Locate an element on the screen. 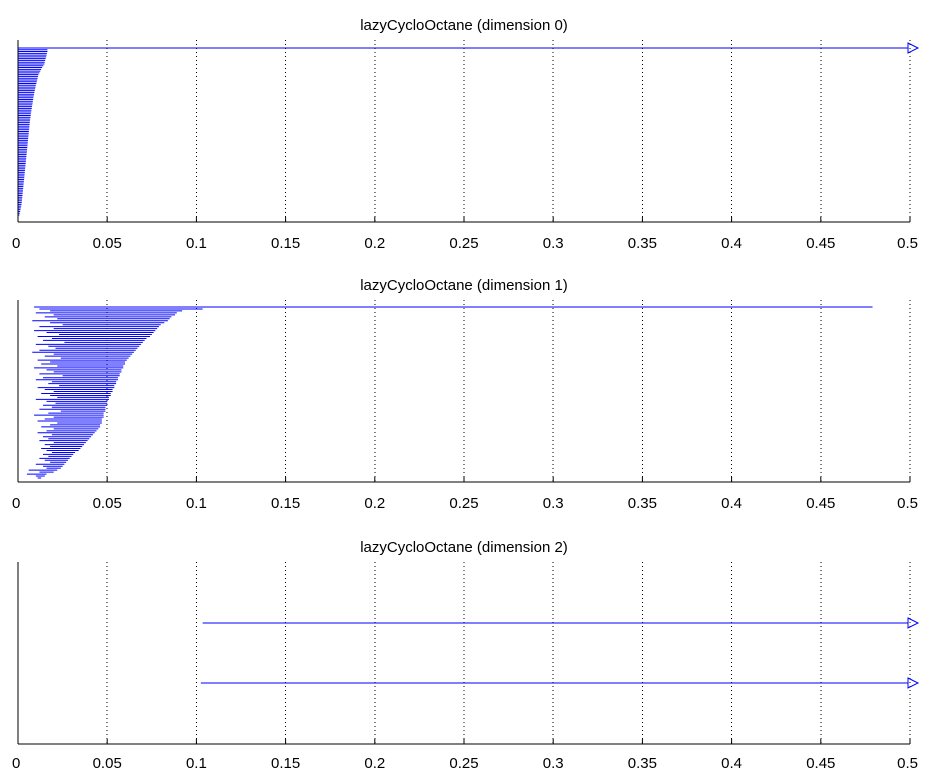 Image resolution: width=928 pixels, height=769 pixels. chart-title: lazyCycloOctane (dimension 2) is located at coordinates (464, 547).